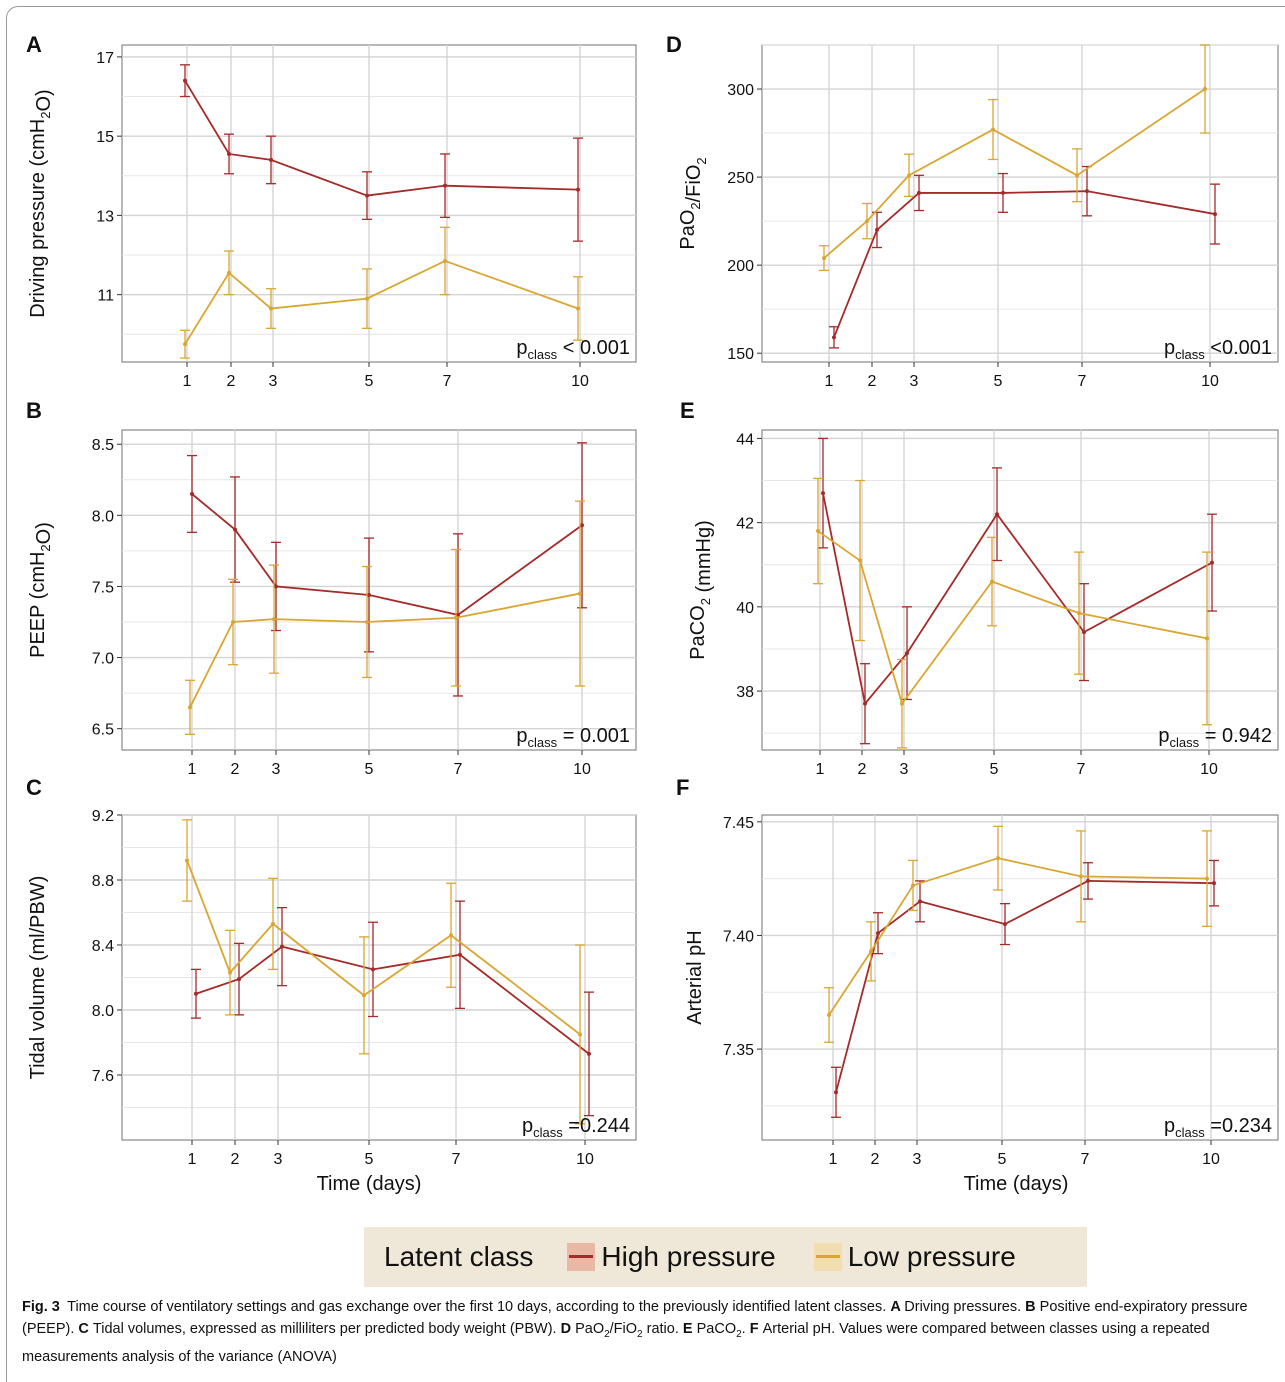 Image resolution: width=1285 pixels, height=1382 pixels. I want to click on y-tick-label: 7.40, so click(738, 936).